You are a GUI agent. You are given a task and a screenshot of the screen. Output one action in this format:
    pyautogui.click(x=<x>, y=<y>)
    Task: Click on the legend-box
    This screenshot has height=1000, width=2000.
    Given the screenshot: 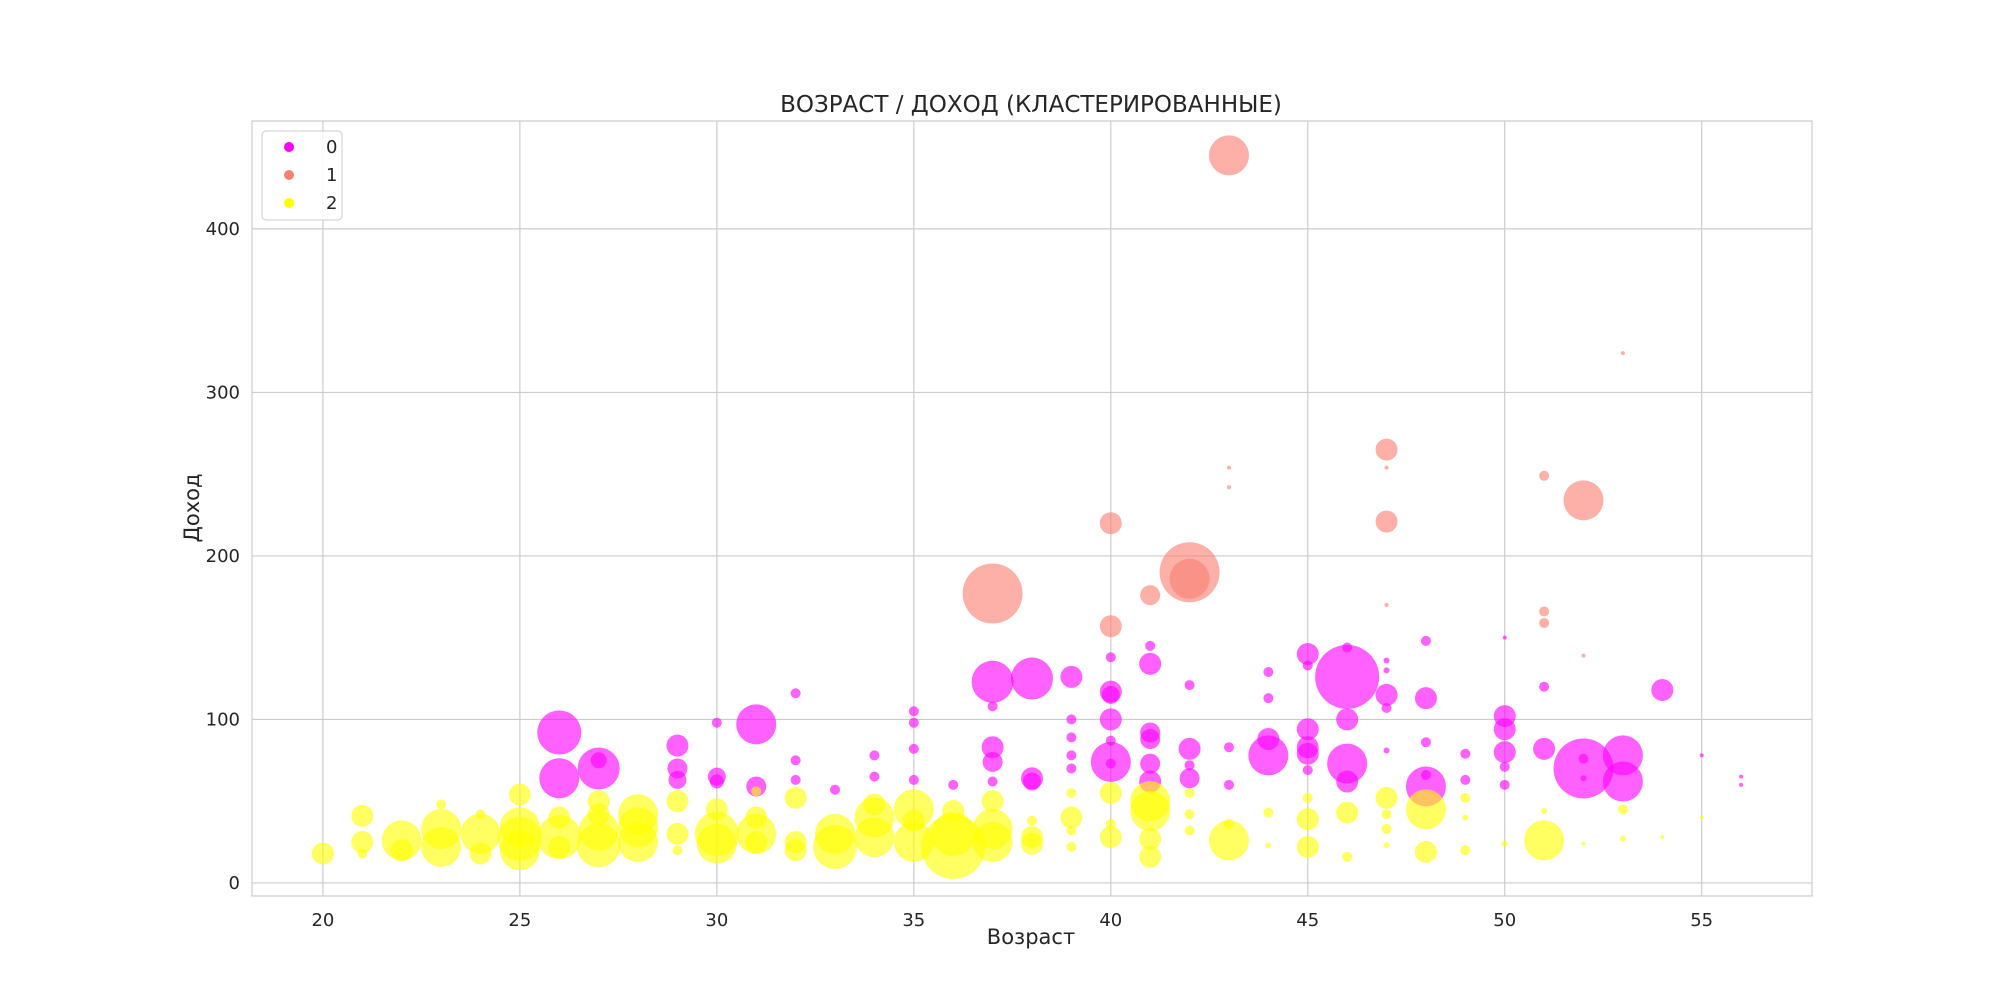 What is the action you would take?
    pyautogui.click(x=302, y=175)
    